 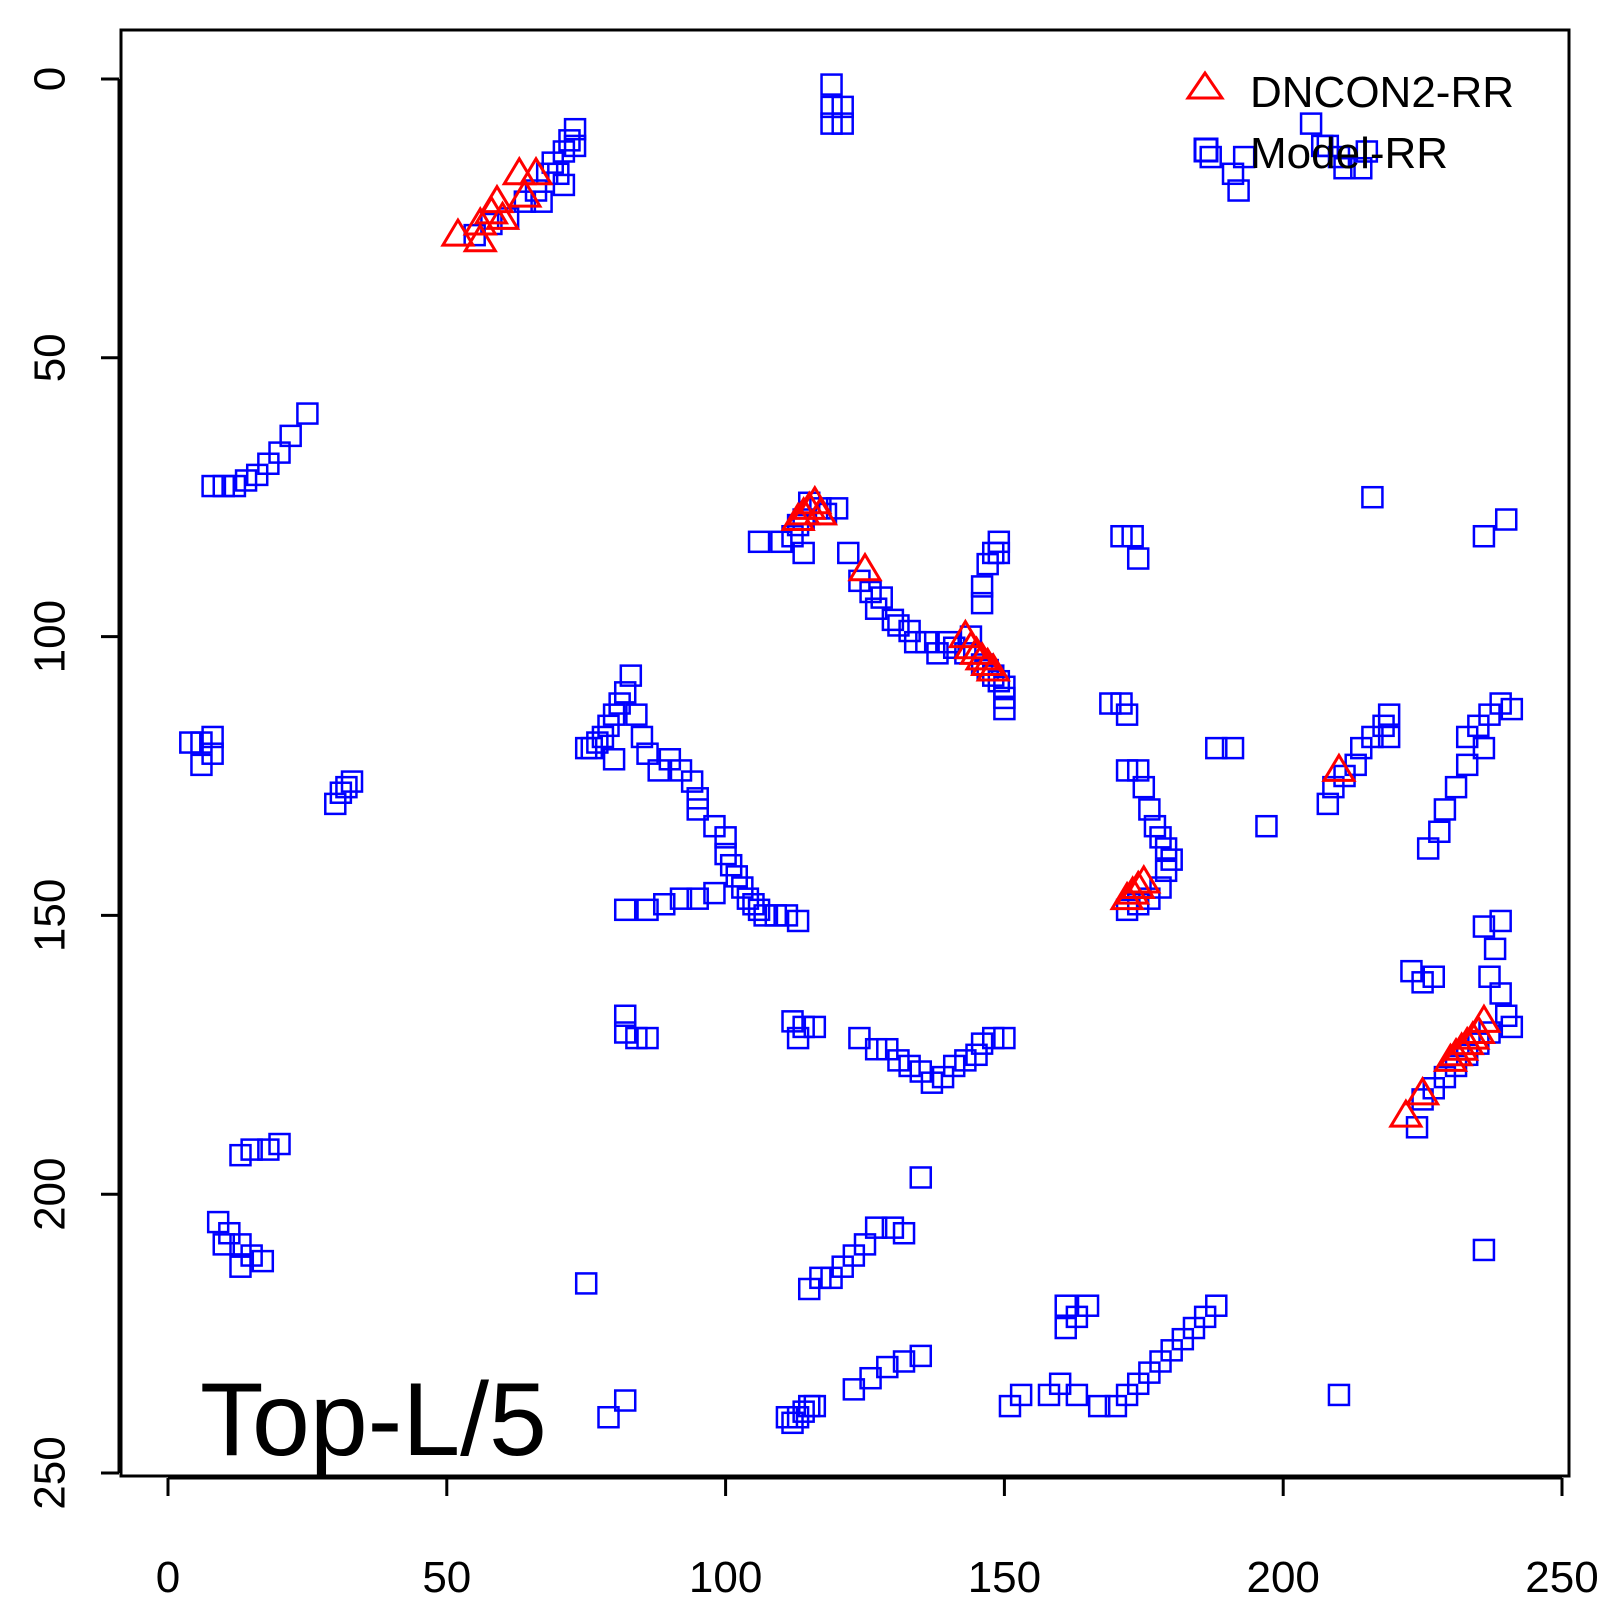 What do you see at coordinates (373, 1420) in the screenshot?
I see `threshold-annotation: Top-L/5` at bounding box center [373, 1420].